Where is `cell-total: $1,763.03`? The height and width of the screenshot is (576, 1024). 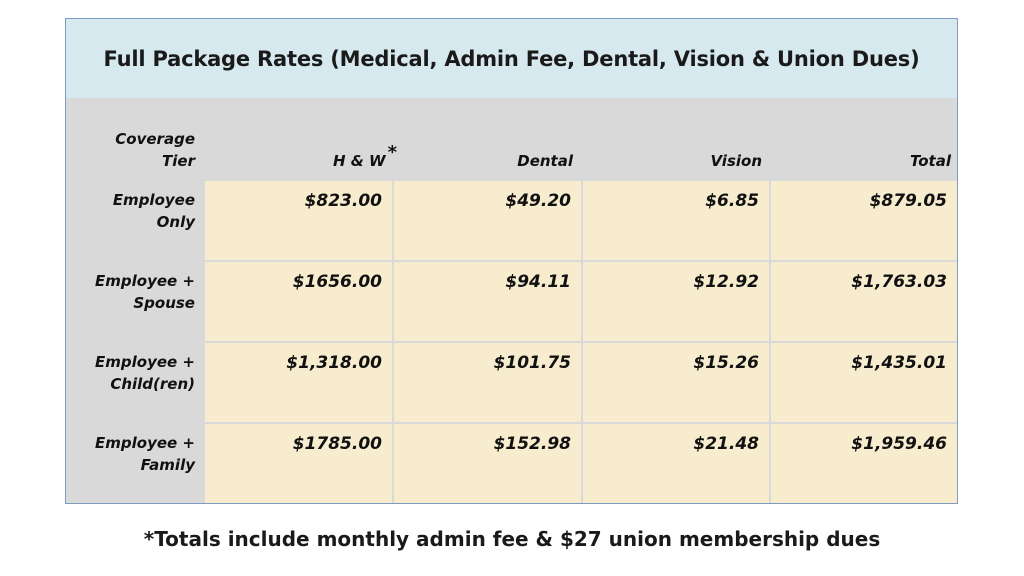
cell-total: $1,763.03 is located at coordinates (864, 301).